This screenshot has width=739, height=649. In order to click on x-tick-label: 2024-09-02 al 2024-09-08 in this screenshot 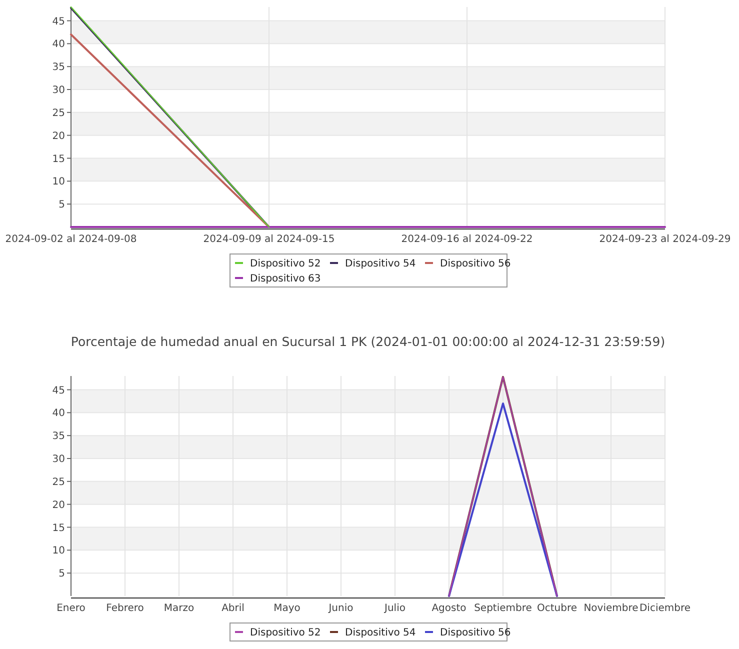, I will do `click(71, 239)`.